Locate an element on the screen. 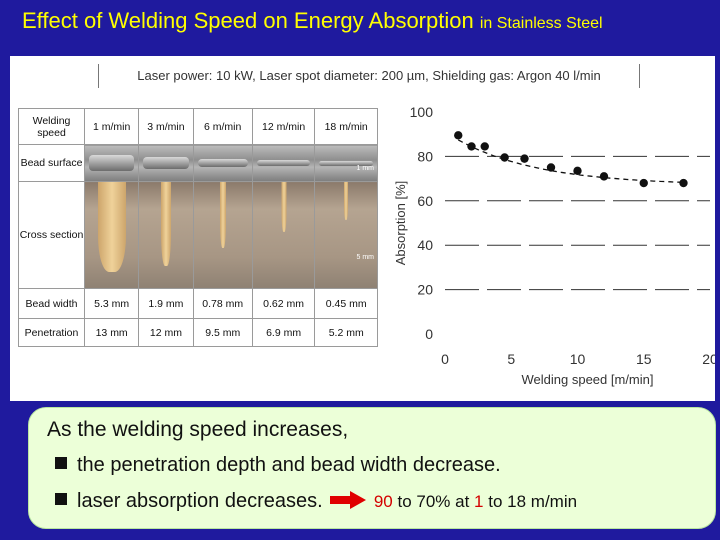 The image size is (720, 540). summary-lead: As the welding speed increases, is located at coordinates (198, 429).